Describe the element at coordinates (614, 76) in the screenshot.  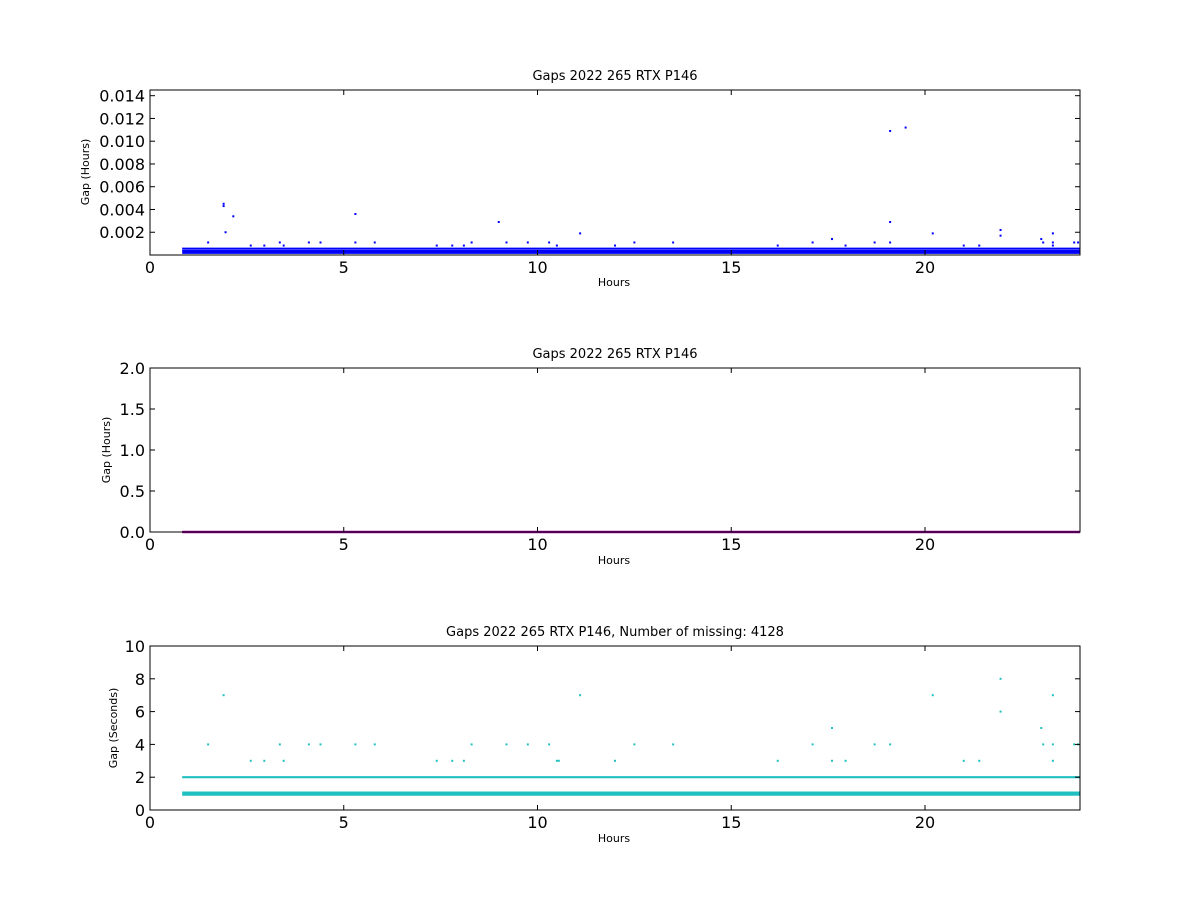
I see `panel-top-title: Gaps 2022 265 RTX P146` at that location.